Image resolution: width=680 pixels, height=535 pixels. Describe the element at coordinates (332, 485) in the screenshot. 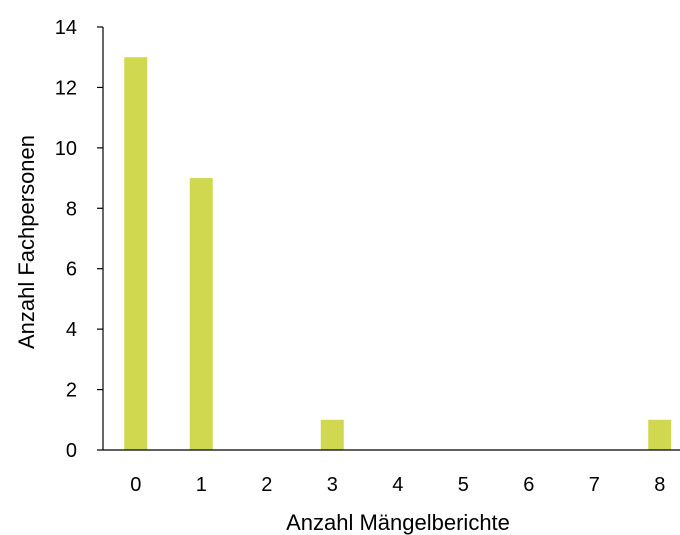

I see `x-tick-label: 3` at that location.